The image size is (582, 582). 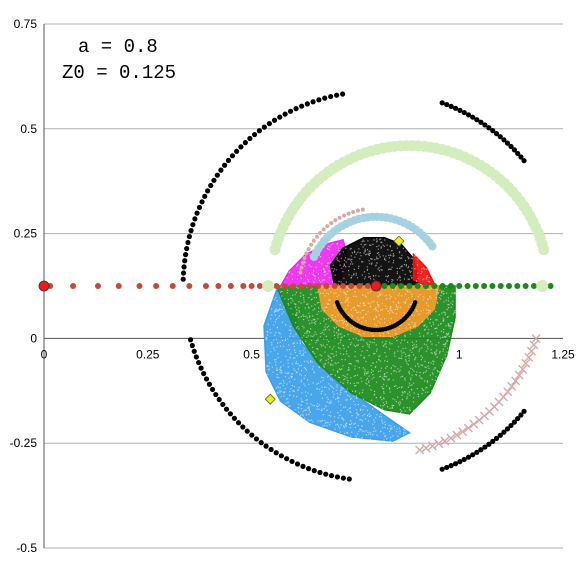 What do you see at coordinates (379, 312) in the screenshot?
I see `region-texture-orange` at bounding box center [379, 312].